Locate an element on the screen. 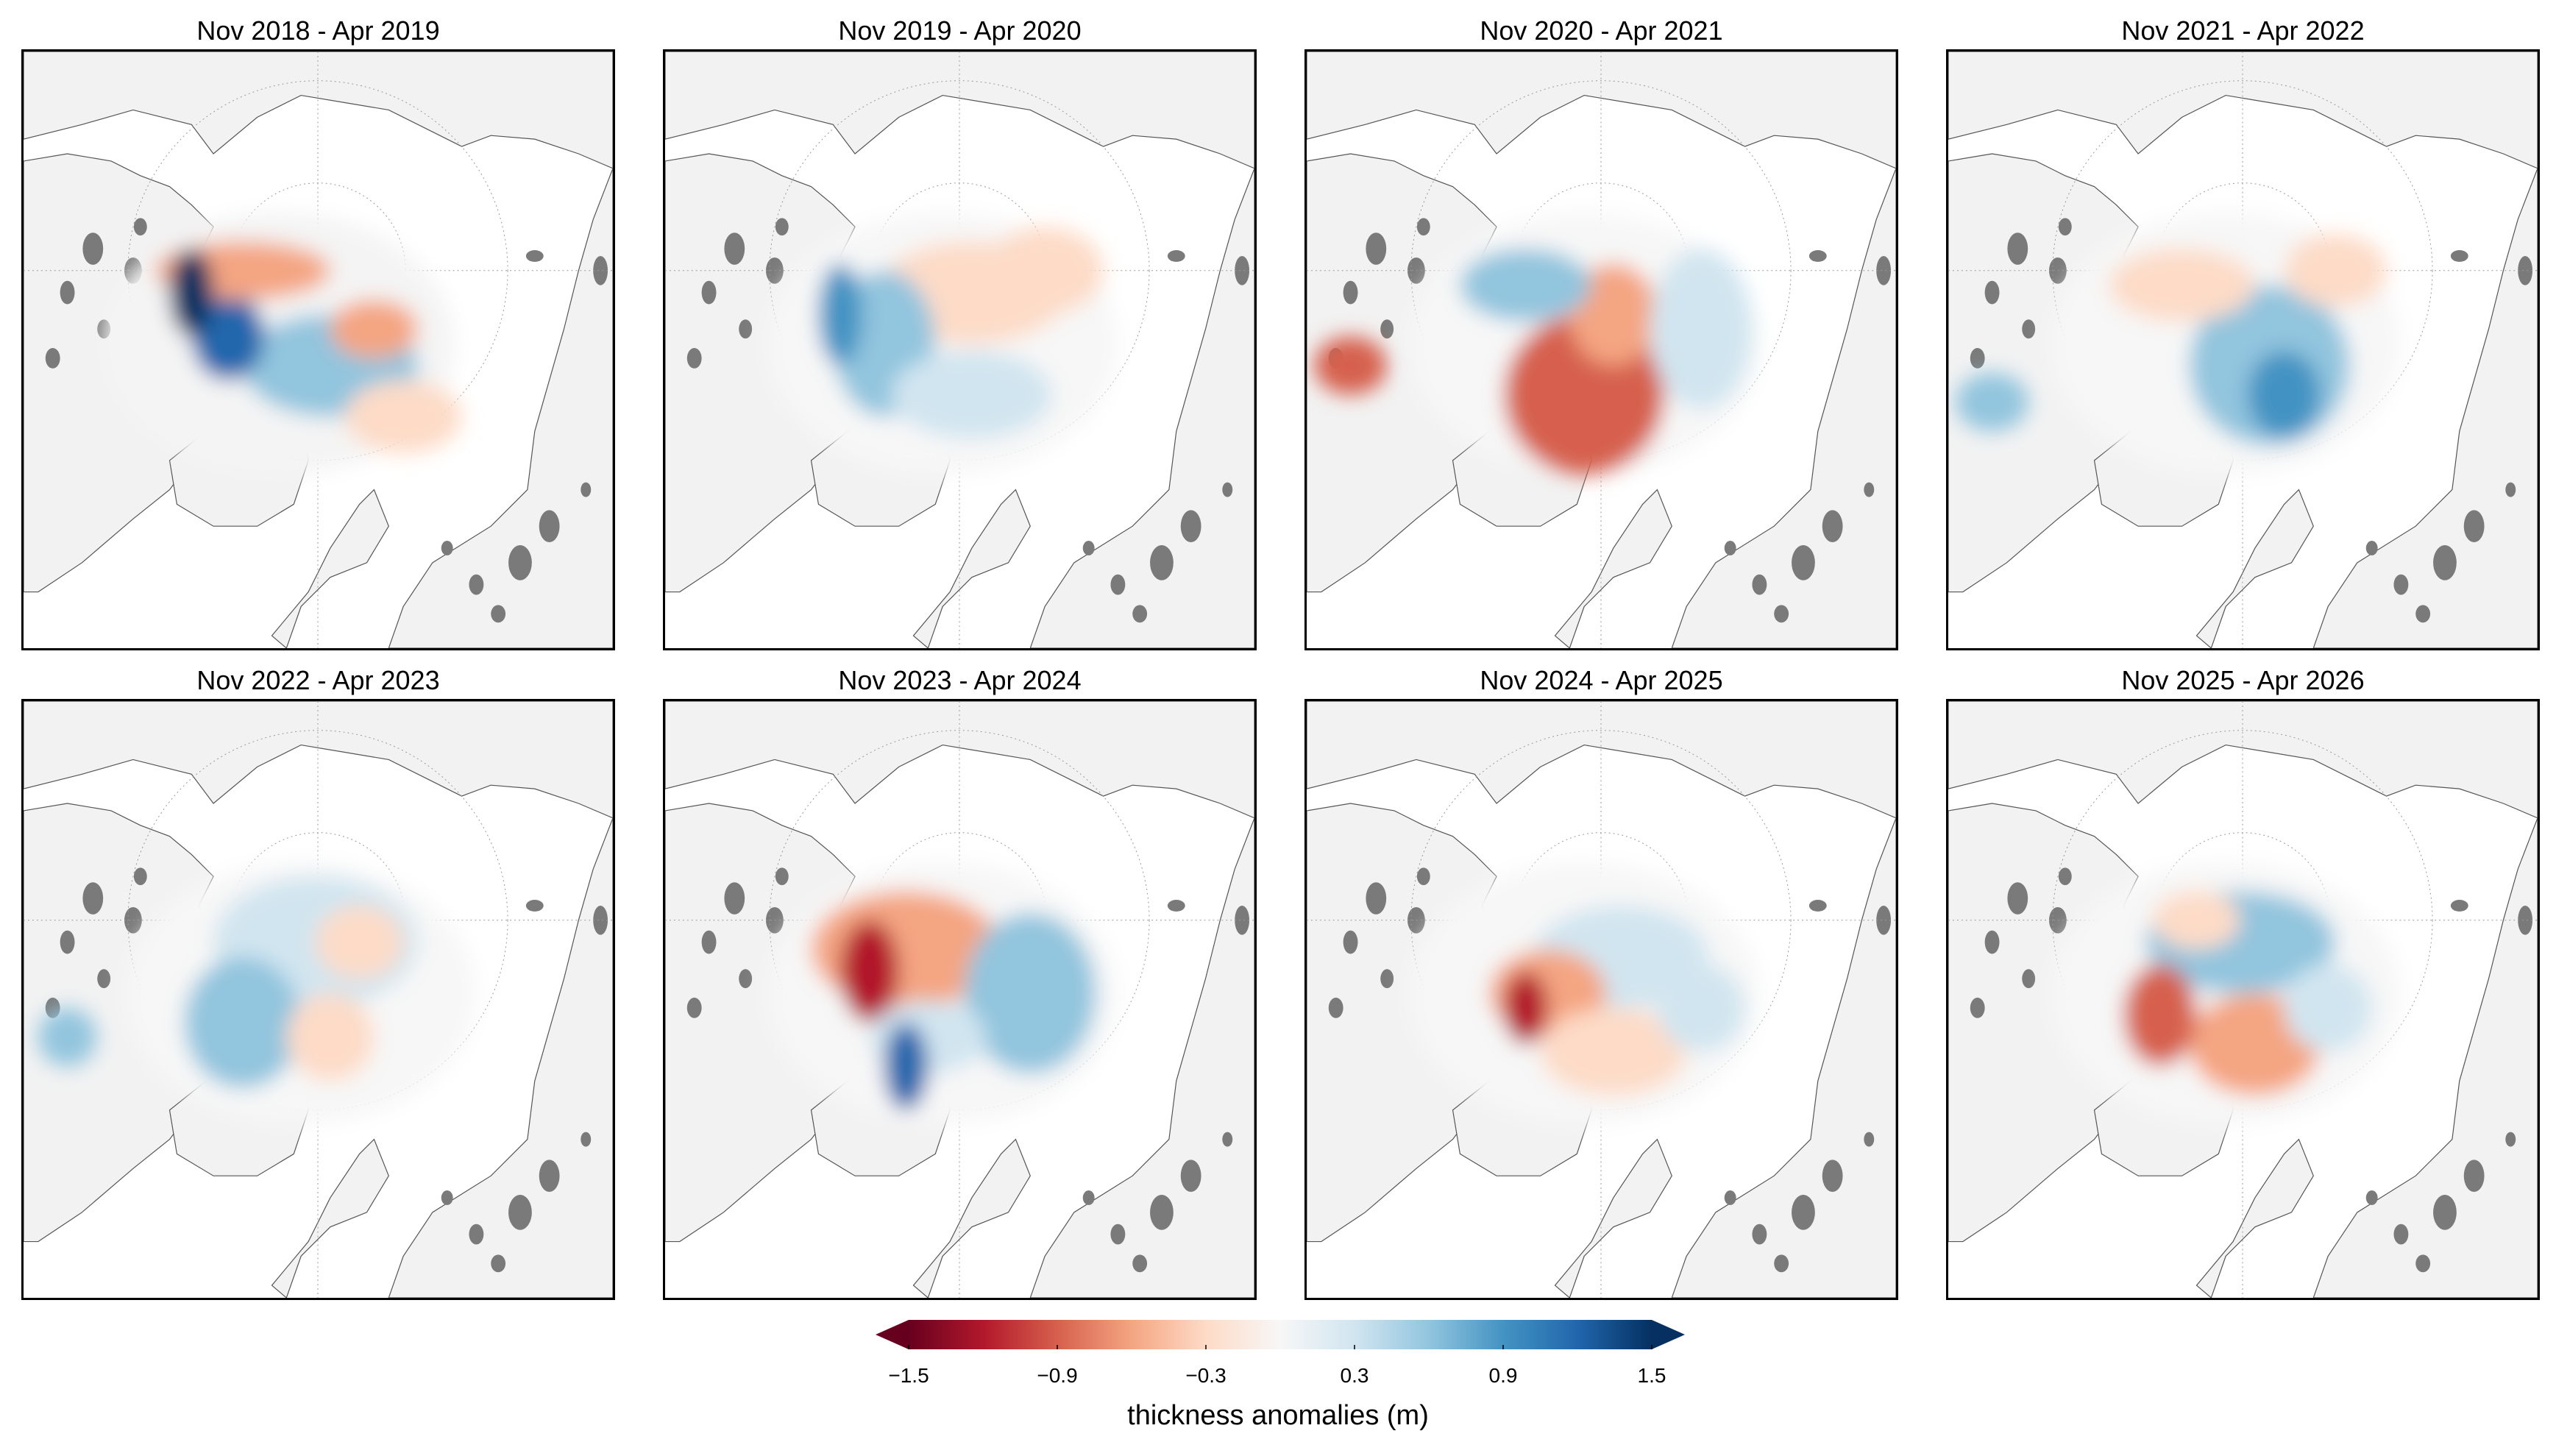  panel-title-5: Nov 2022 - Apr 2023 is located at coordinates (318, 680).